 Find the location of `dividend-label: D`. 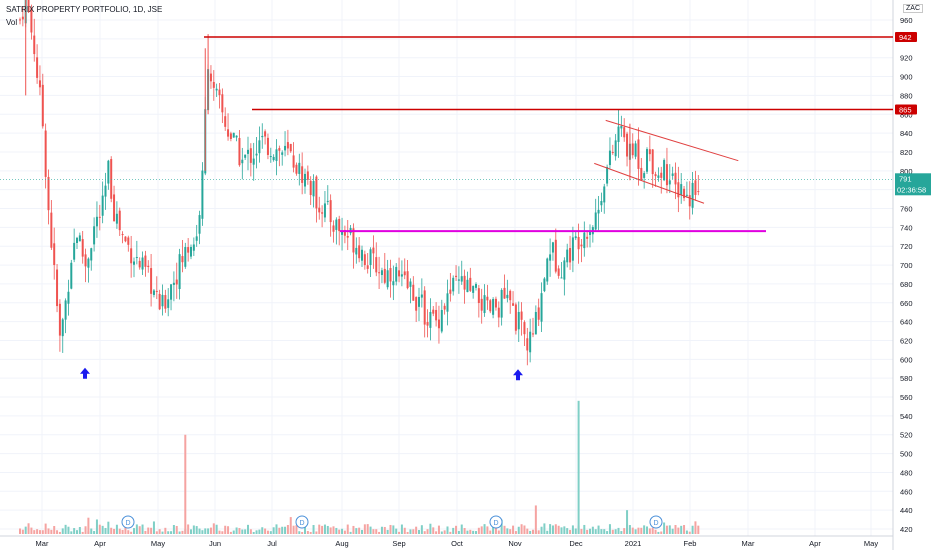

dividend-label: D is located at coordinates (495, 523).